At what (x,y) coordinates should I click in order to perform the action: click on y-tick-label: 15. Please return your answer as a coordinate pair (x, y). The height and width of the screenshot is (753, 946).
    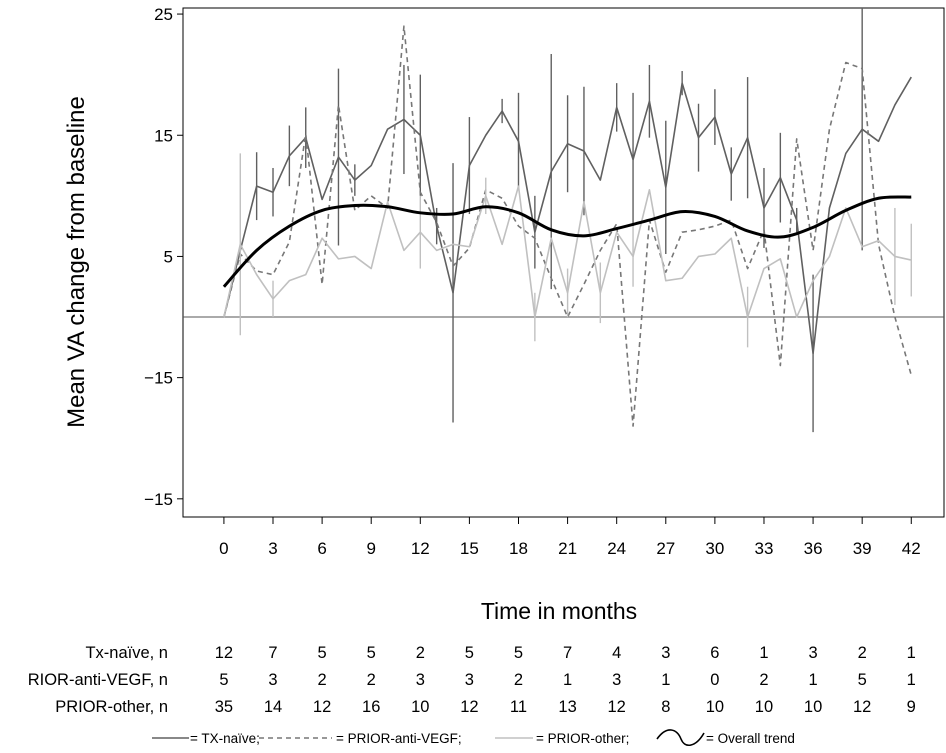
    Looking at the image, I should click on (163, 135).